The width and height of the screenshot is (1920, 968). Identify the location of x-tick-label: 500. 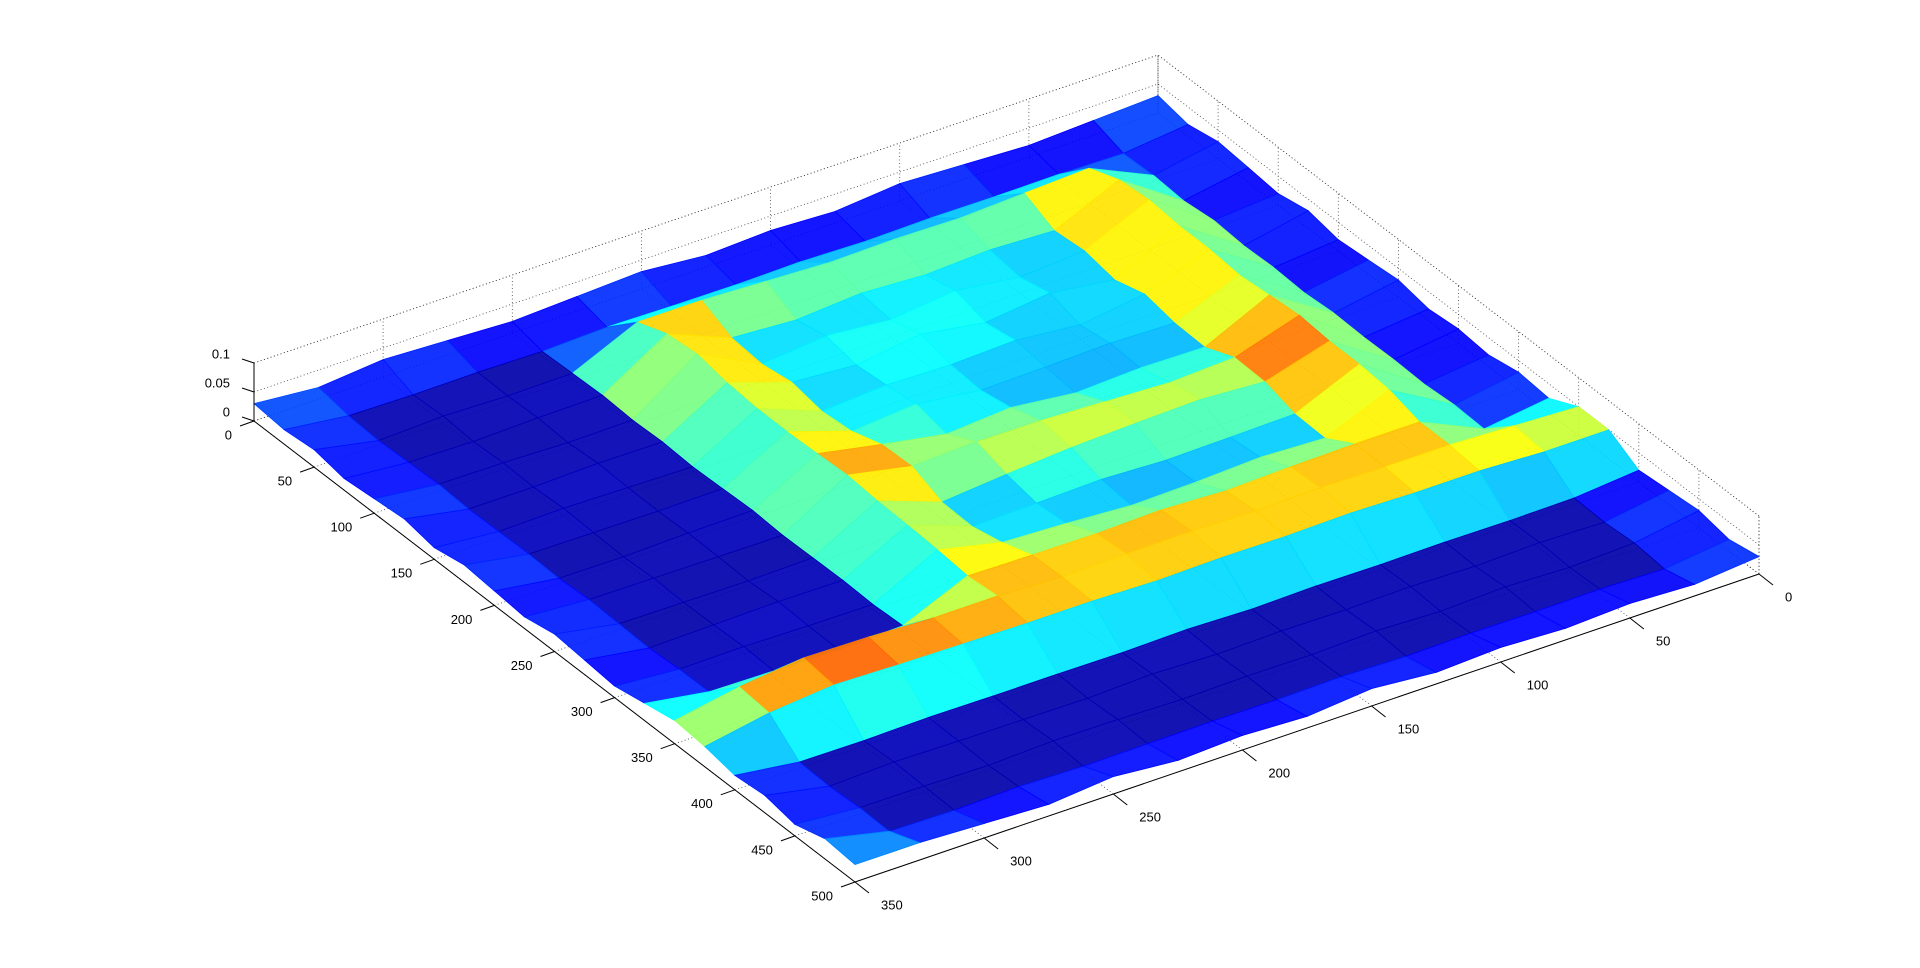
(822, 895).